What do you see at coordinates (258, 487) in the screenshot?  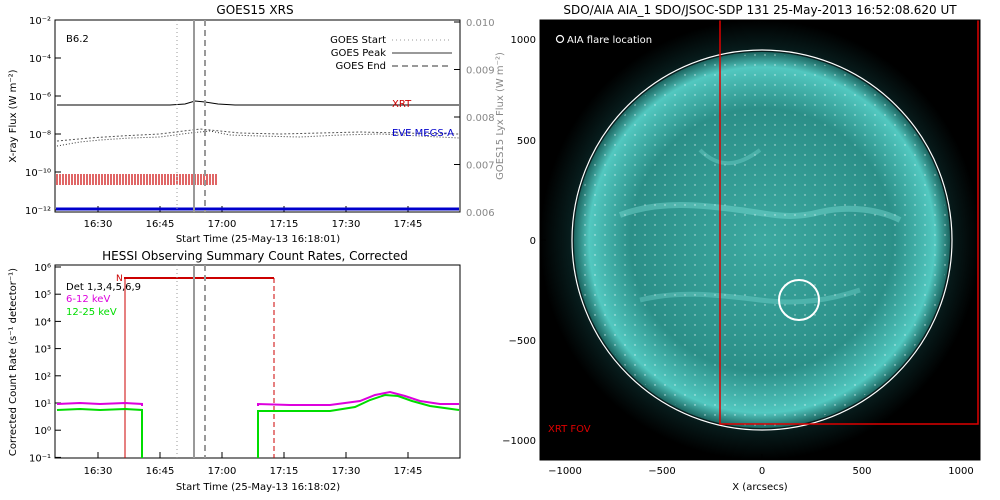 I see `hessi-x-label: Start Time (25-May-13 16:18:02)` at bounding box center [258, 487].